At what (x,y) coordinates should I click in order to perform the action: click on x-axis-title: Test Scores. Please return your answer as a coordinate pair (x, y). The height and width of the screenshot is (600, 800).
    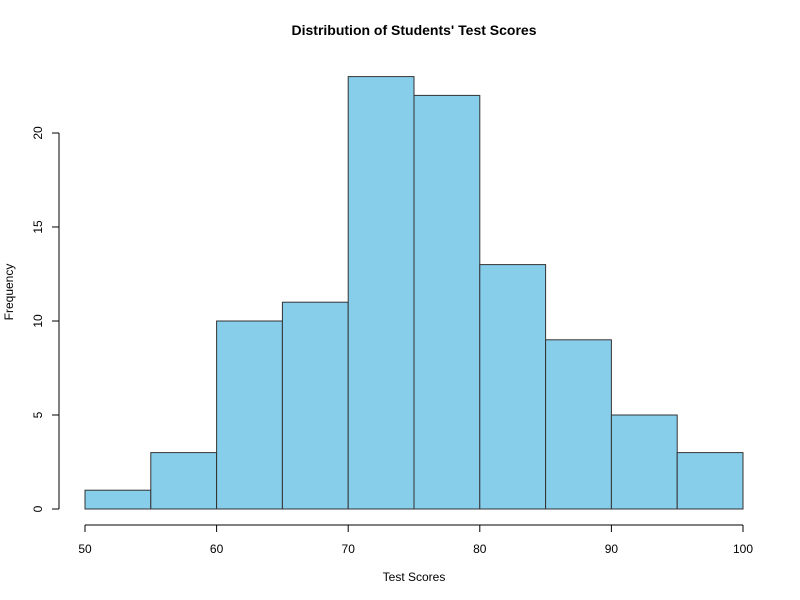
    Looking at the image, I should click on (414, 577).